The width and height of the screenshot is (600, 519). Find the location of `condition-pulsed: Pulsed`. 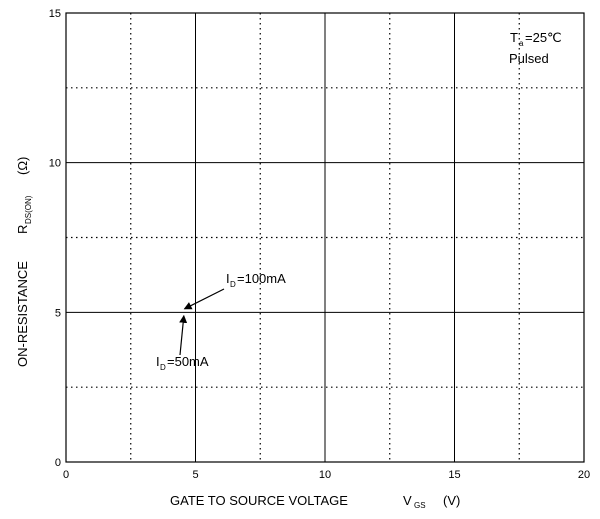

condition-pulsed: Pulsed is located at coordinates (529, 58).